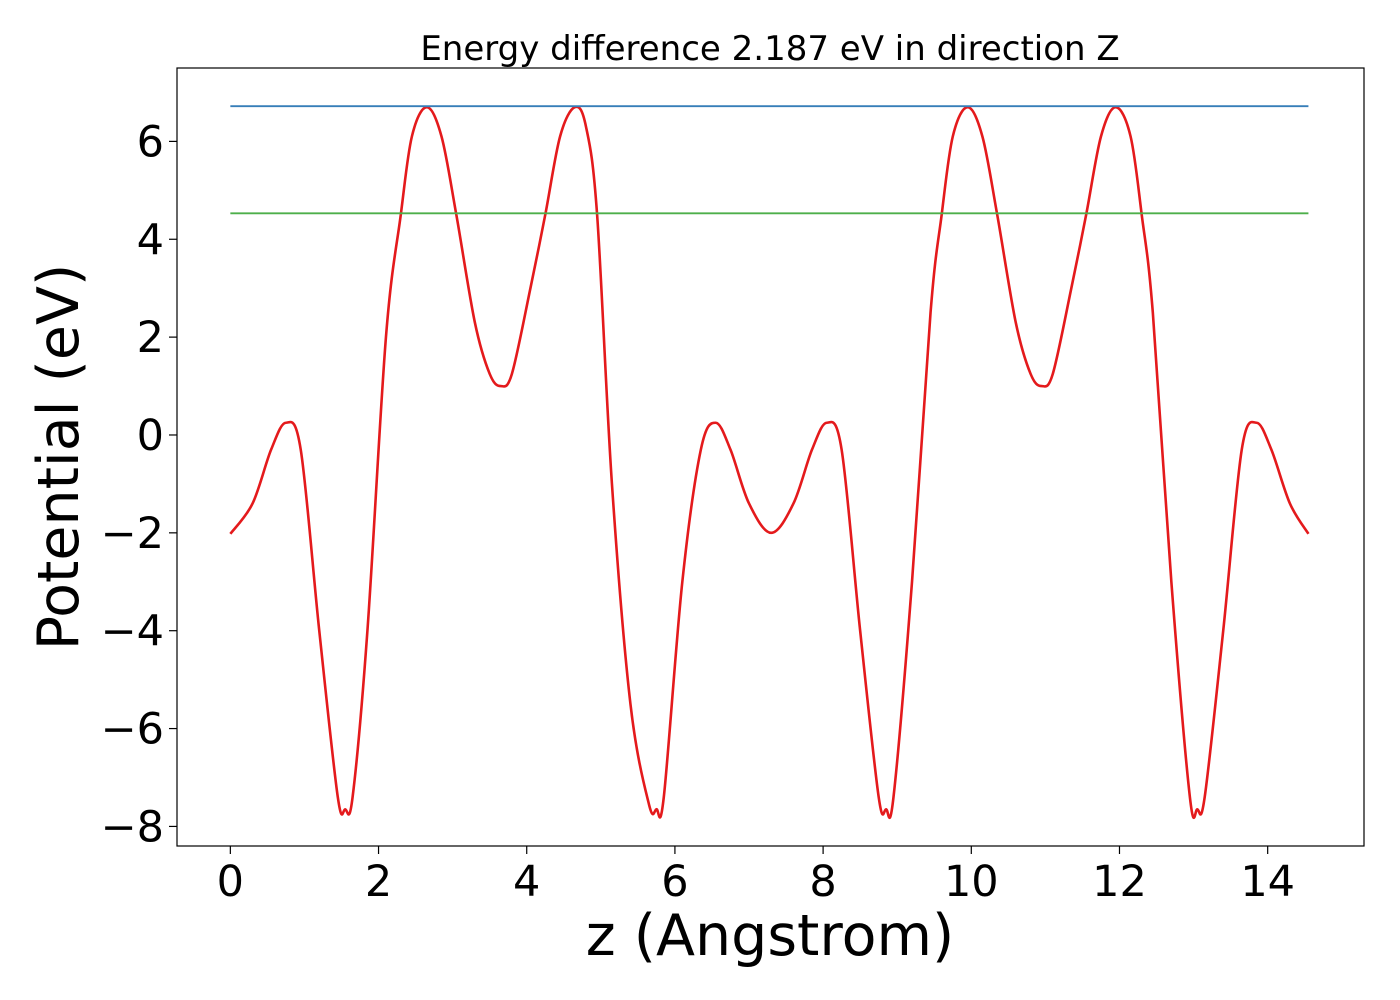 This screenshot has height=1000, width=1400. What do you see at coordinates (1119, 882) in the screenshot?
I see `x-tick-label: 12` at bounding box center [1119, 882].